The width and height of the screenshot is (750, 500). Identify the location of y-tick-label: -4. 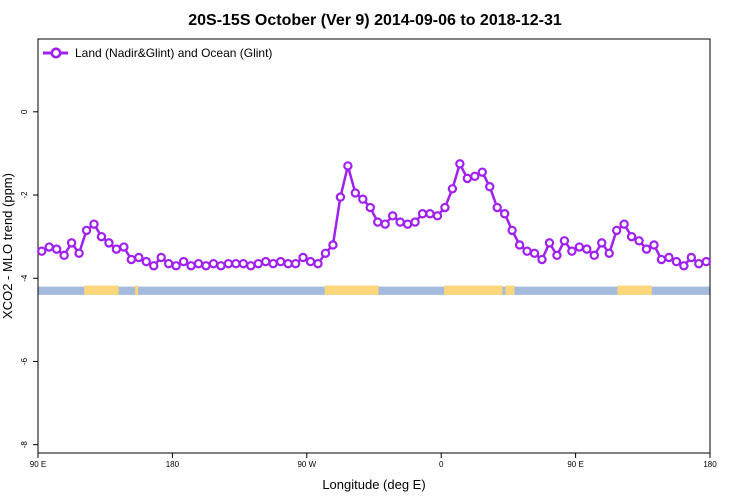
(24, 278).